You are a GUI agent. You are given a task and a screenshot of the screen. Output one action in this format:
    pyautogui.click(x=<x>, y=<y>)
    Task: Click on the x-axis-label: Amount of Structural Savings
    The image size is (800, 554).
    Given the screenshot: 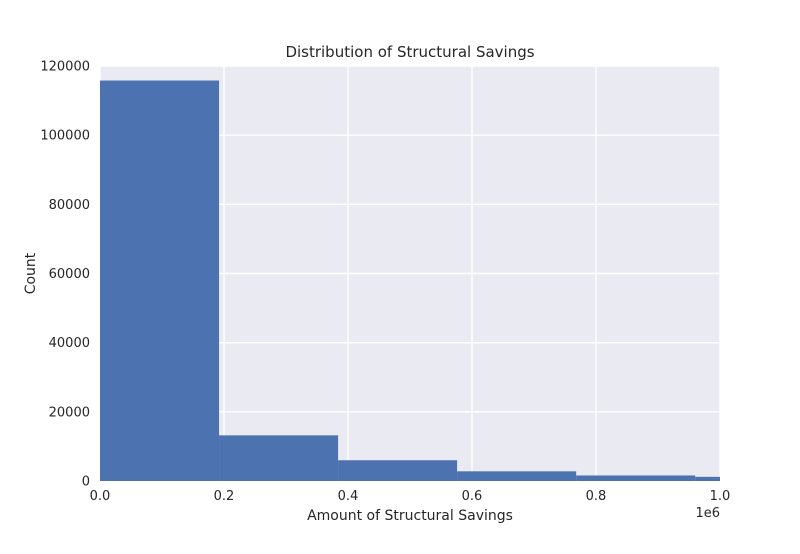 What is the action you would take?
    pyautogui.click(x=410, y=516)
    